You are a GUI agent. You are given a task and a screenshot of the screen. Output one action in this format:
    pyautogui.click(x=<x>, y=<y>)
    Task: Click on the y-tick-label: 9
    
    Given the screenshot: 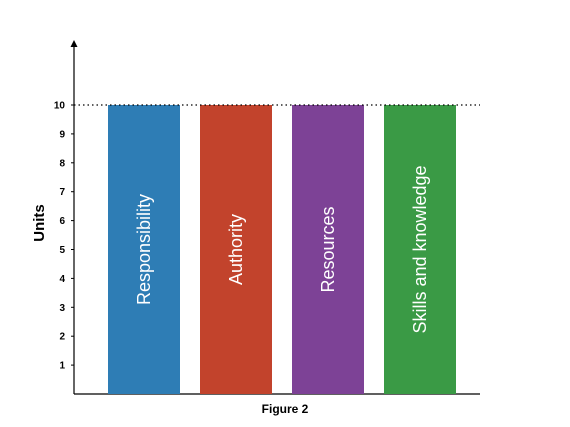 What is the action you would take?
    pyautogui.click(x=62, y=134)
    